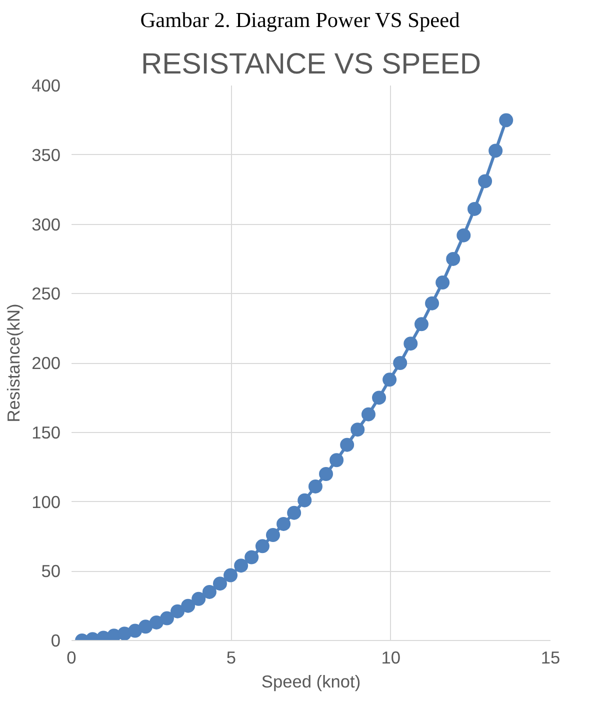 This screenshot has height=706, width=609. What do you see at coordinates (231, 658) in the screenshot?
I see `x-tick-label: 5` at bounding box center [231, 658].